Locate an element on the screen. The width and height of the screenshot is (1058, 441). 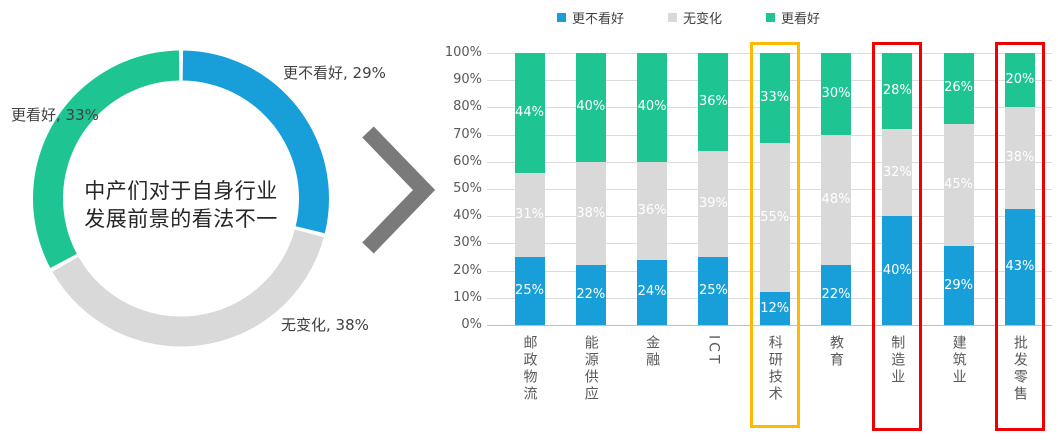
y-axis-tick: 50% is located at coordinates (467, 188).